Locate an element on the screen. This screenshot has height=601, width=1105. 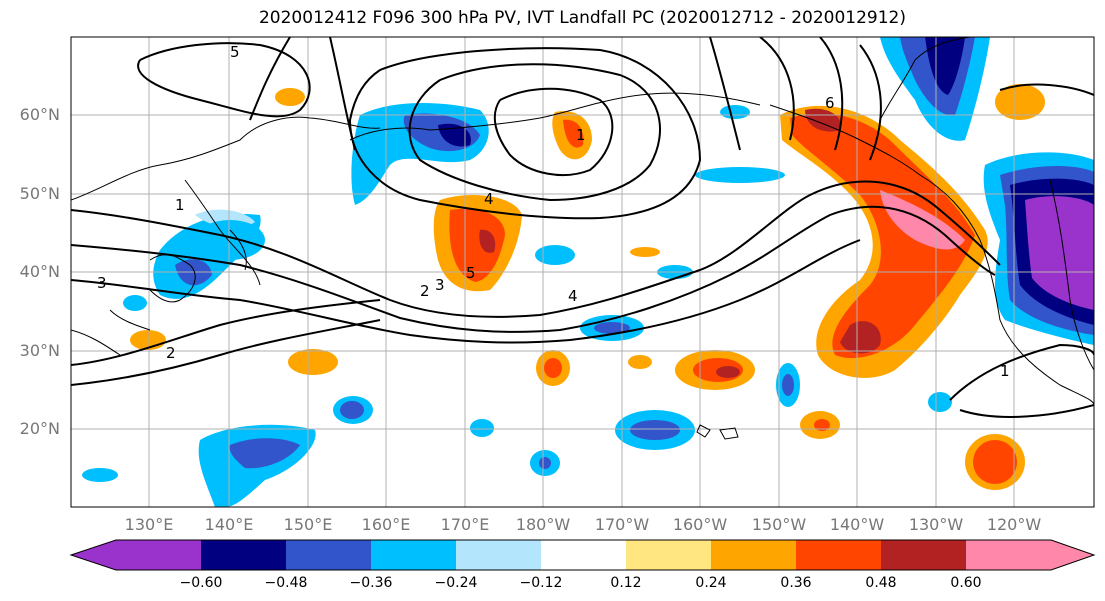
contour-label: 6 is located at coordinates (830, 103).